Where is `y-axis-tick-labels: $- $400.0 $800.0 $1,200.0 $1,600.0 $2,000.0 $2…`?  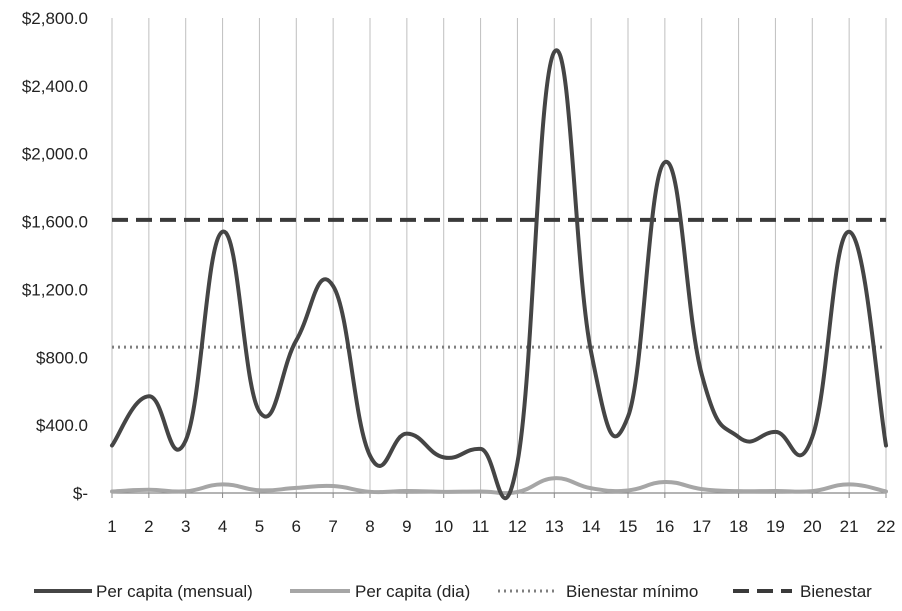
y-axis-tick-labels: $- $400.0 $800.0 $1,200.0 $1,600.0 $2,000.0 $2… is located at coordinates (55, 256).